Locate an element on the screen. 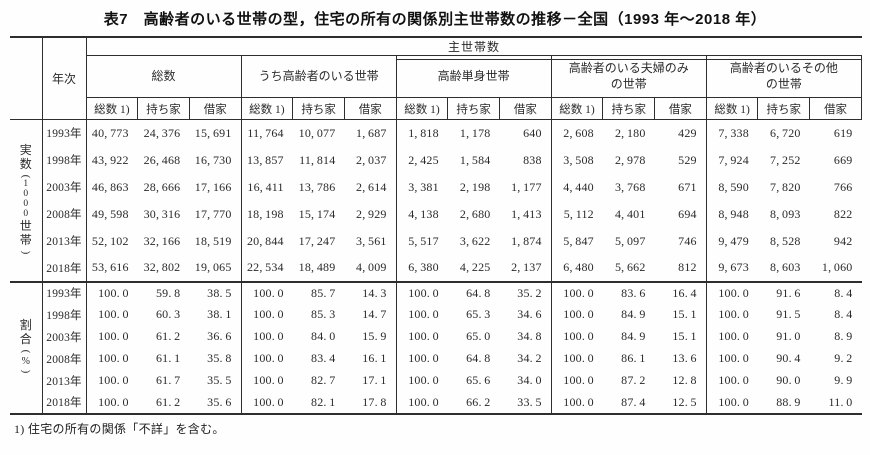 The image size is (870, 455). value-cell: 61. 1 is located at coordinates (168, 358).